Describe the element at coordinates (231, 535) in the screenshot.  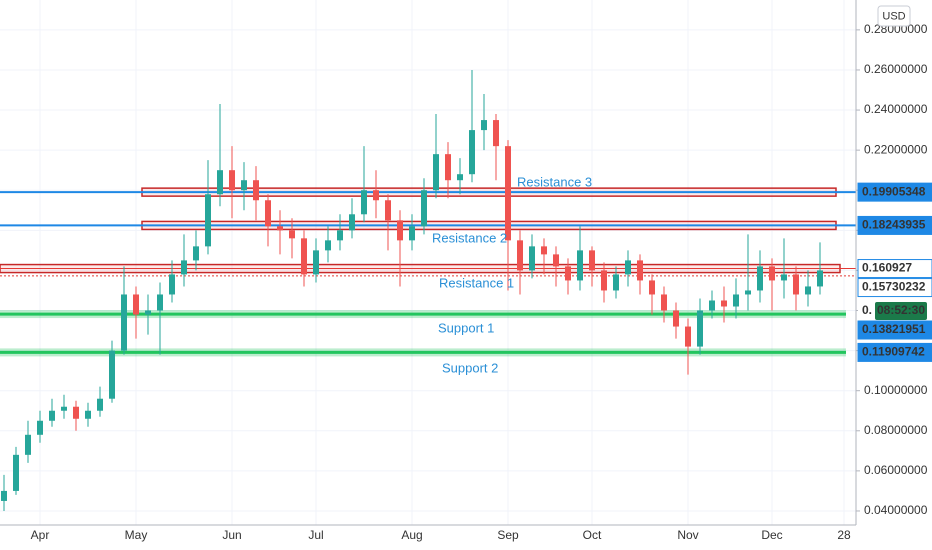
I see `x-tick-label: Jun` at that location.